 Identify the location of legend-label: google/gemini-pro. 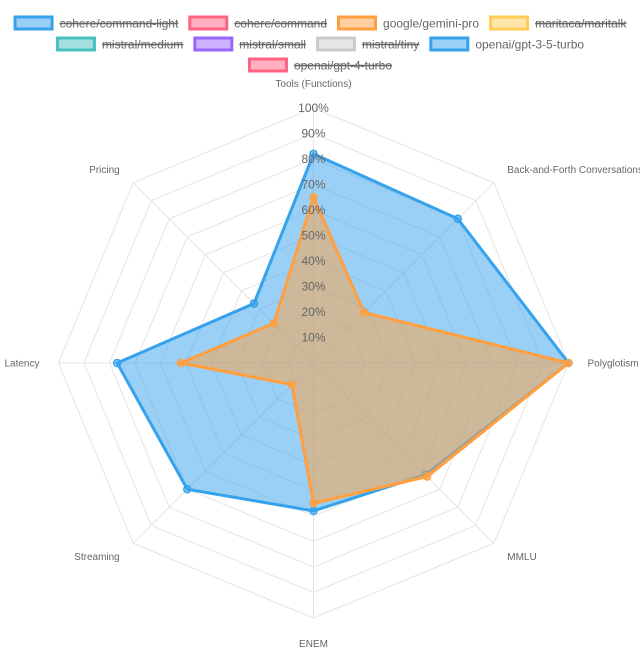
(431, 24).